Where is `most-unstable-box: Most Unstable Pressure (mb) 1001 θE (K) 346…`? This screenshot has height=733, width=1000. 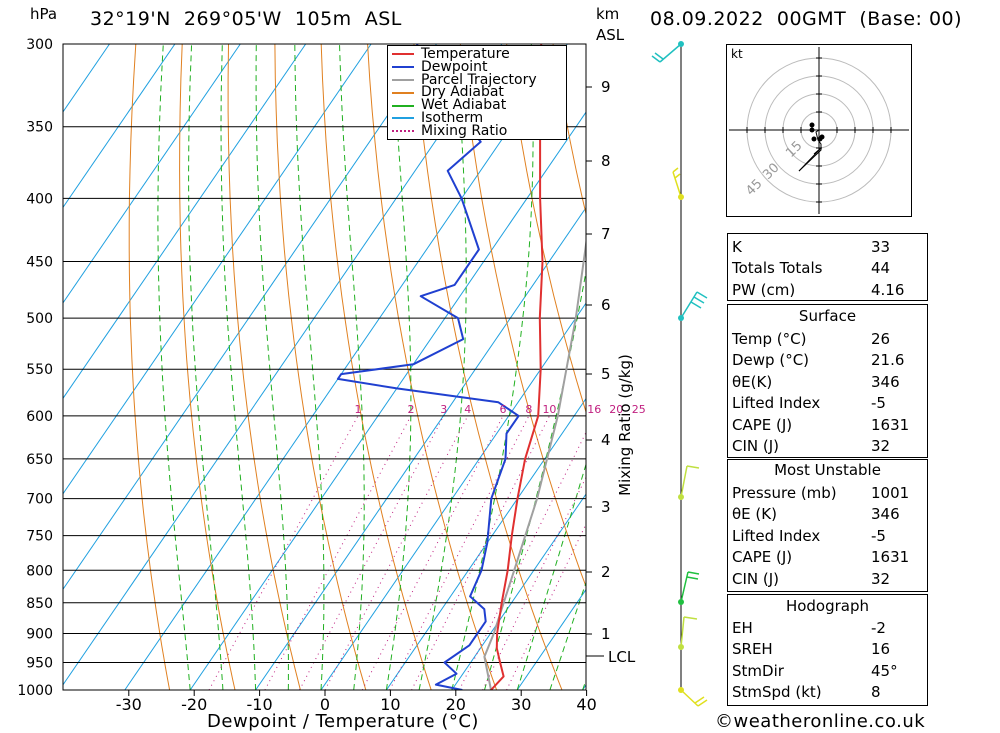
most-unstable-box: Most Unstable Pressure (mb) 1001 θE (K) 346… is located at coordinates (827, 525).